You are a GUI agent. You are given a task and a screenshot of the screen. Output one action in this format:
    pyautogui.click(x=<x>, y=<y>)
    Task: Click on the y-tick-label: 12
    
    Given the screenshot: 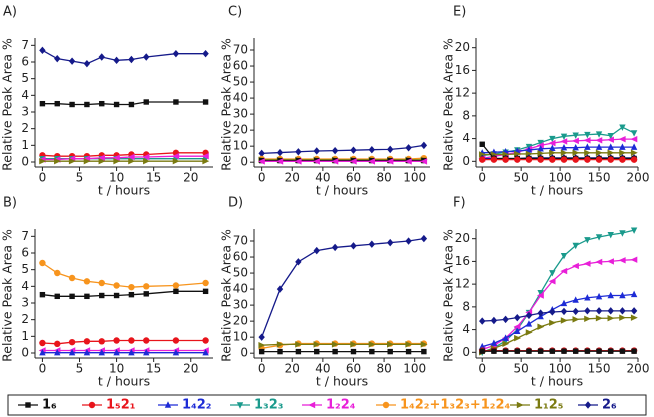 What is the action you would take?
    pyautogui.click(x=462, y=284)
    